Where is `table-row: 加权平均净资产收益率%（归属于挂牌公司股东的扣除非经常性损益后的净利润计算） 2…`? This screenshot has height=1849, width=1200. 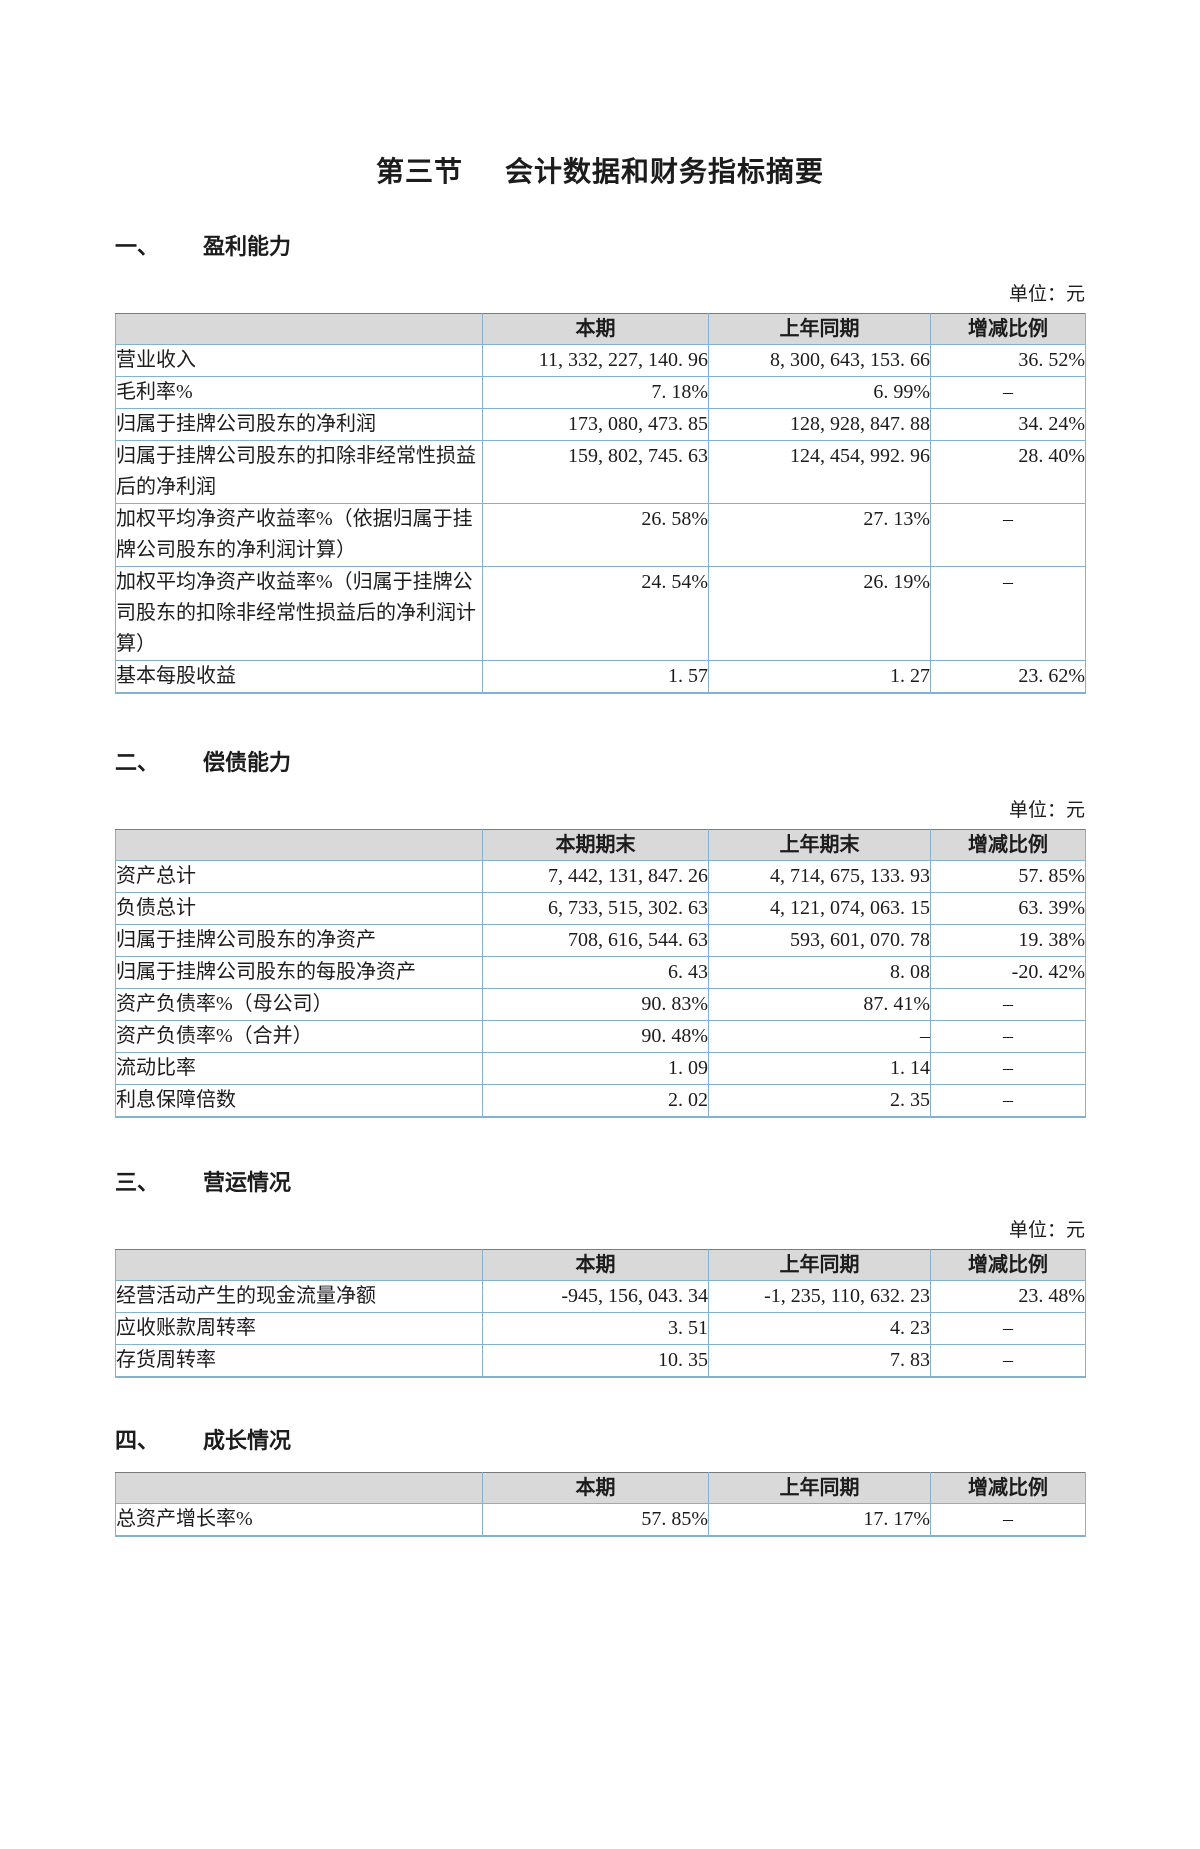 table-row: 加权平均净资产收益率%（归属于挂牌公司股东的扣除非经常性损益后的净利润计算） 2… is located at coordinates (600, 613).